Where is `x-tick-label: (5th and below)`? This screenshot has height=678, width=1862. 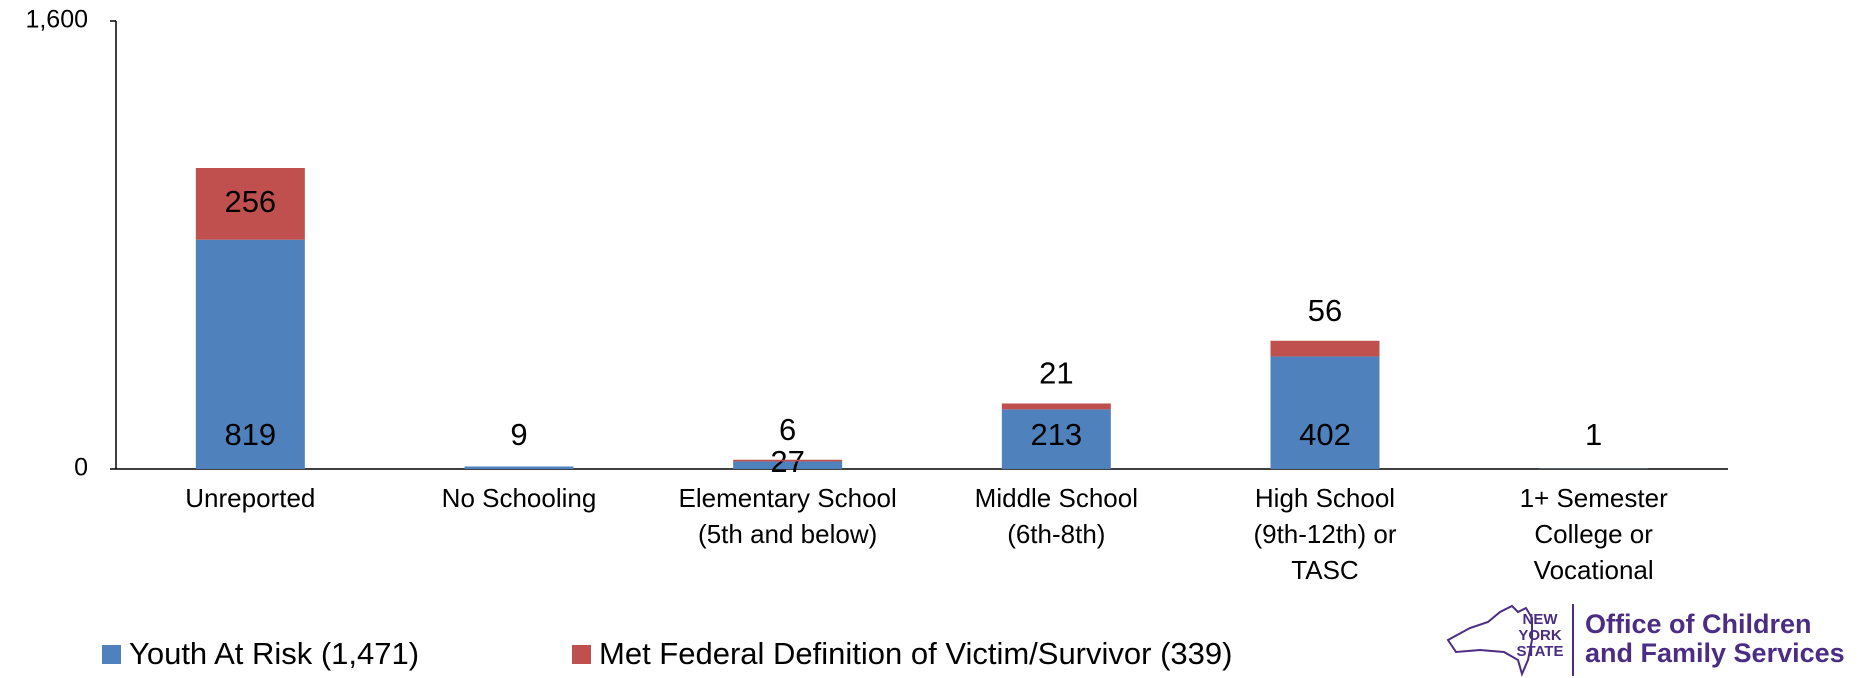
x-tick-label: (5th and below) is located at coordinates (787, 534).